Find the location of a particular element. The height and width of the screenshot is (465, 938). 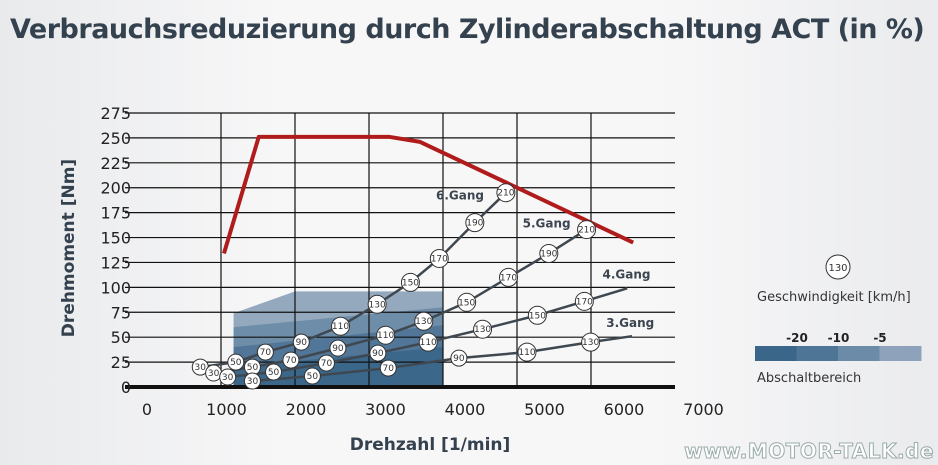

x-tick-label: 7000 is located at coordinates (703, 409).